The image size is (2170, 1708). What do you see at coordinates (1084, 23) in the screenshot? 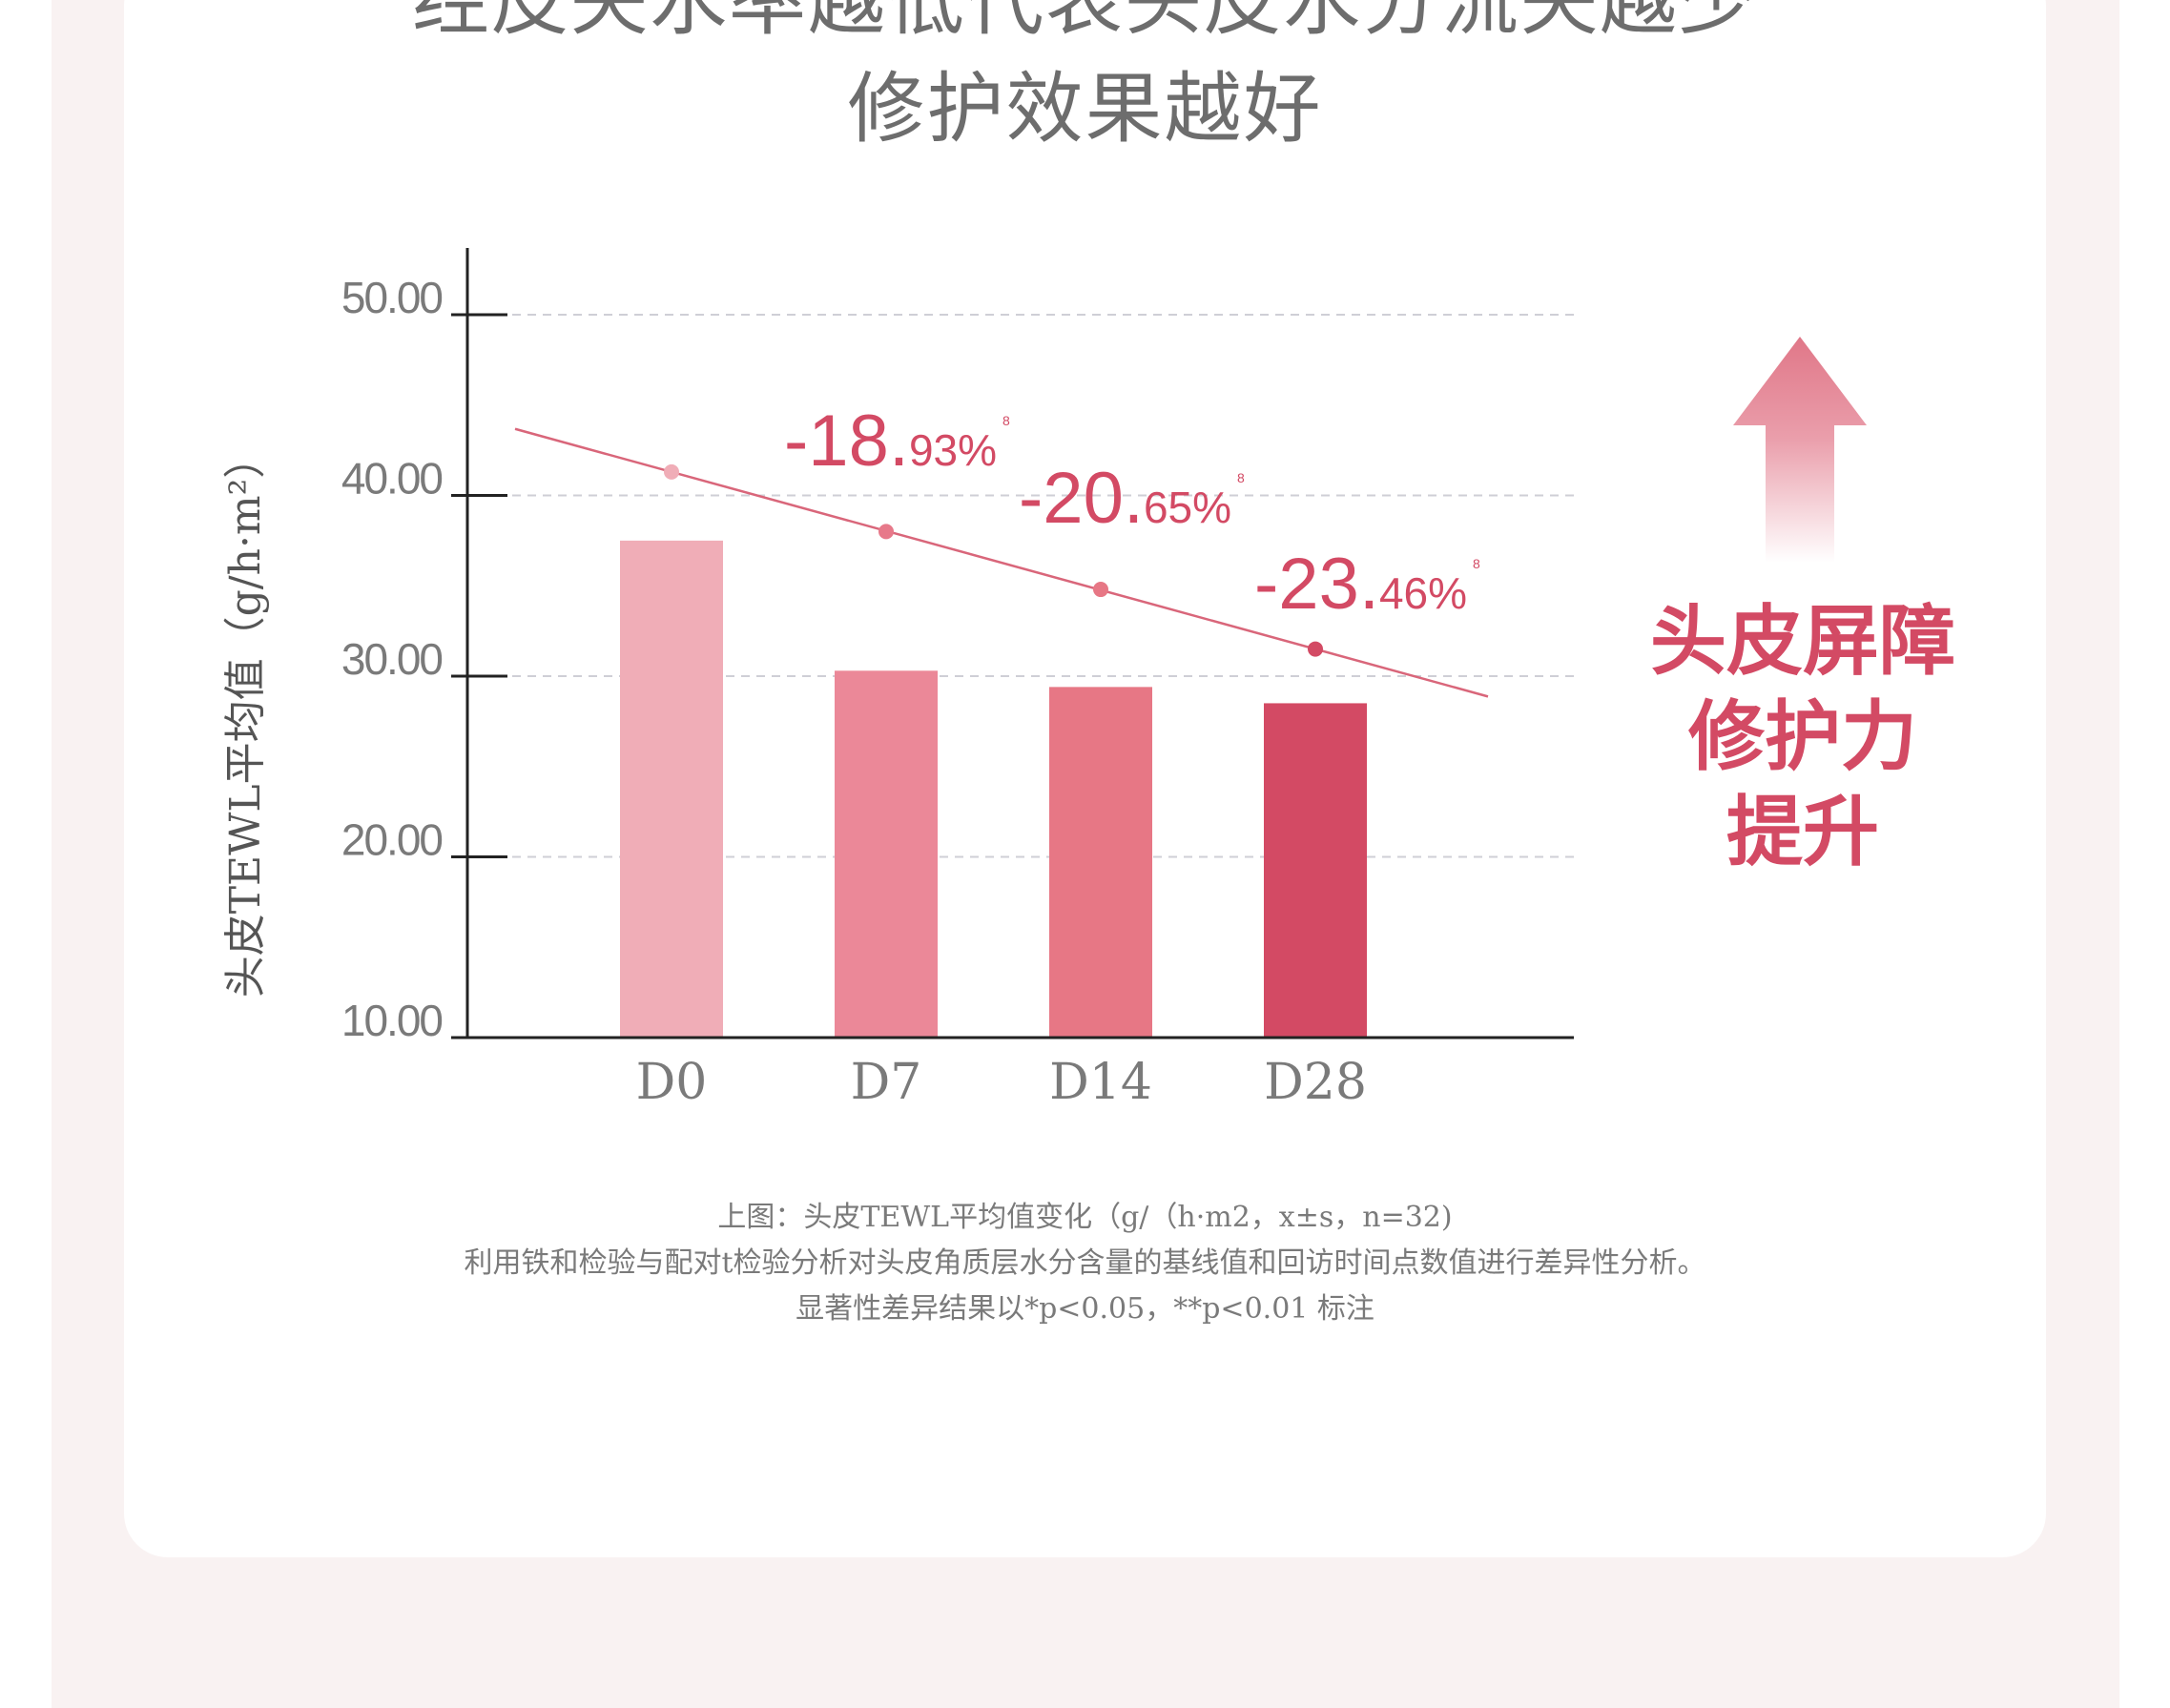
I see `headline-line-1: 经皮失水率越低代表头皮水分流失越少` at bounding box center [1084, 23].